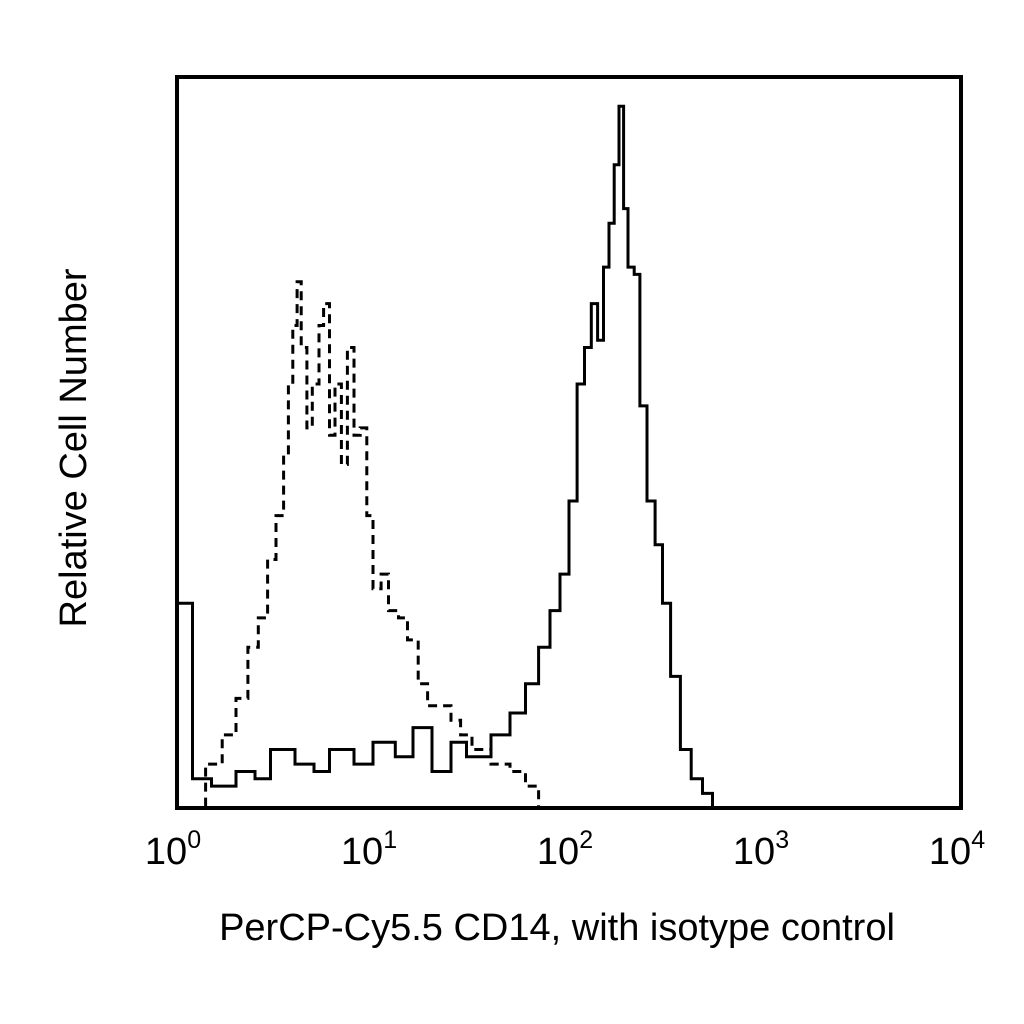  I want to click on x-tick-label: 10⁰, so click(173, 849).